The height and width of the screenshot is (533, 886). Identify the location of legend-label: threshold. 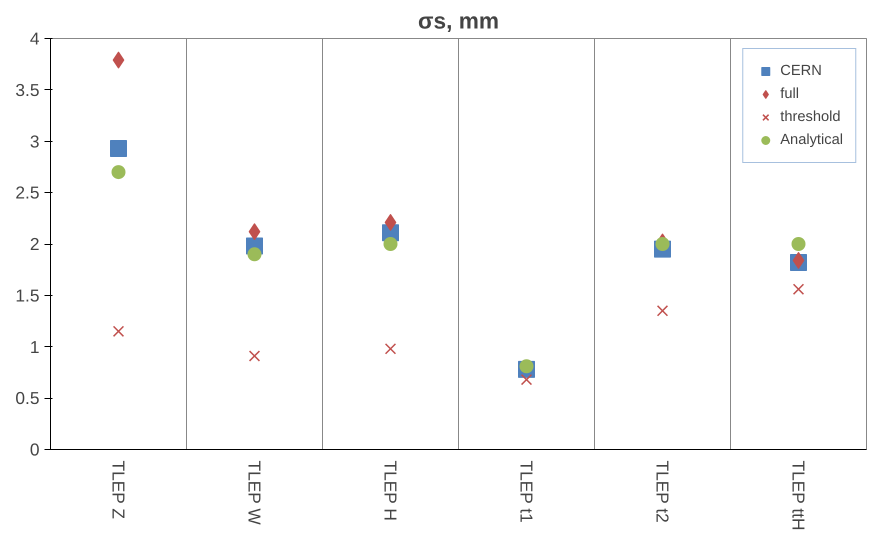
(810, 117).